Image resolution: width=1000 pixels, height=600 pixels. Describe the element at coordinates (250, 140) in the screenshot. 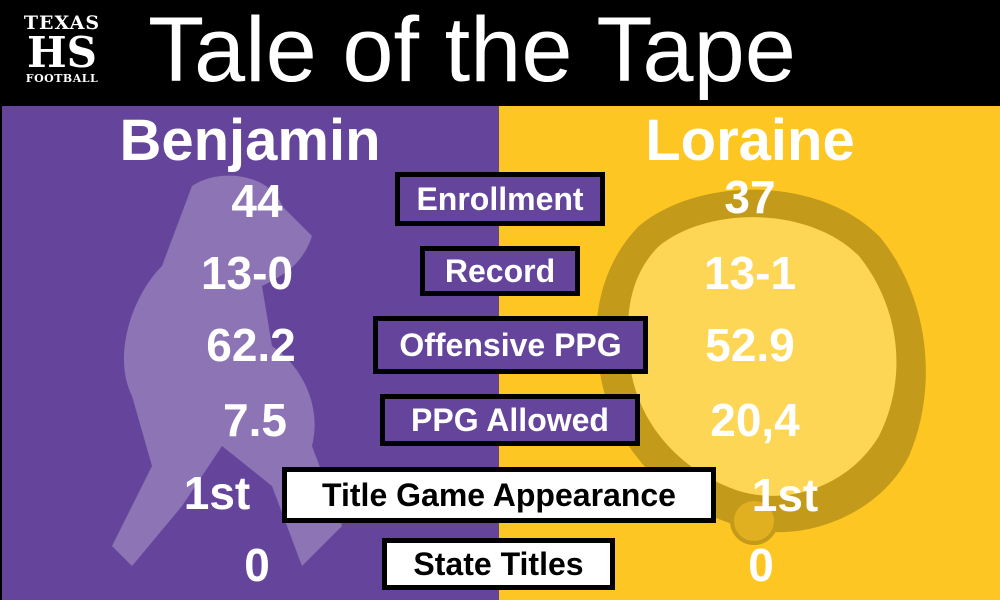

I see `team-name-benjamin: Benjamin` at that location.